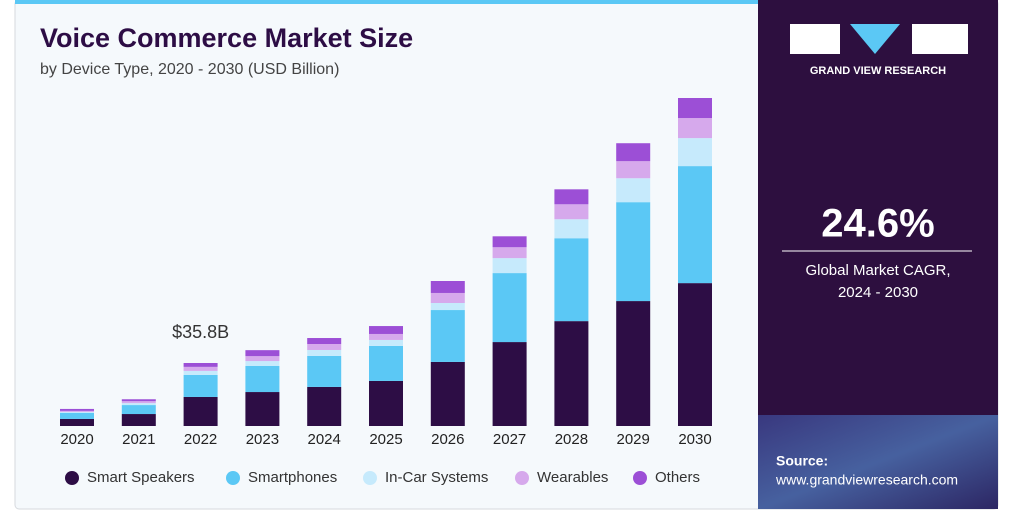 This screenshot has width=1024, height=517. I want to click on legend-label: Smartphones, so click(292, 477).